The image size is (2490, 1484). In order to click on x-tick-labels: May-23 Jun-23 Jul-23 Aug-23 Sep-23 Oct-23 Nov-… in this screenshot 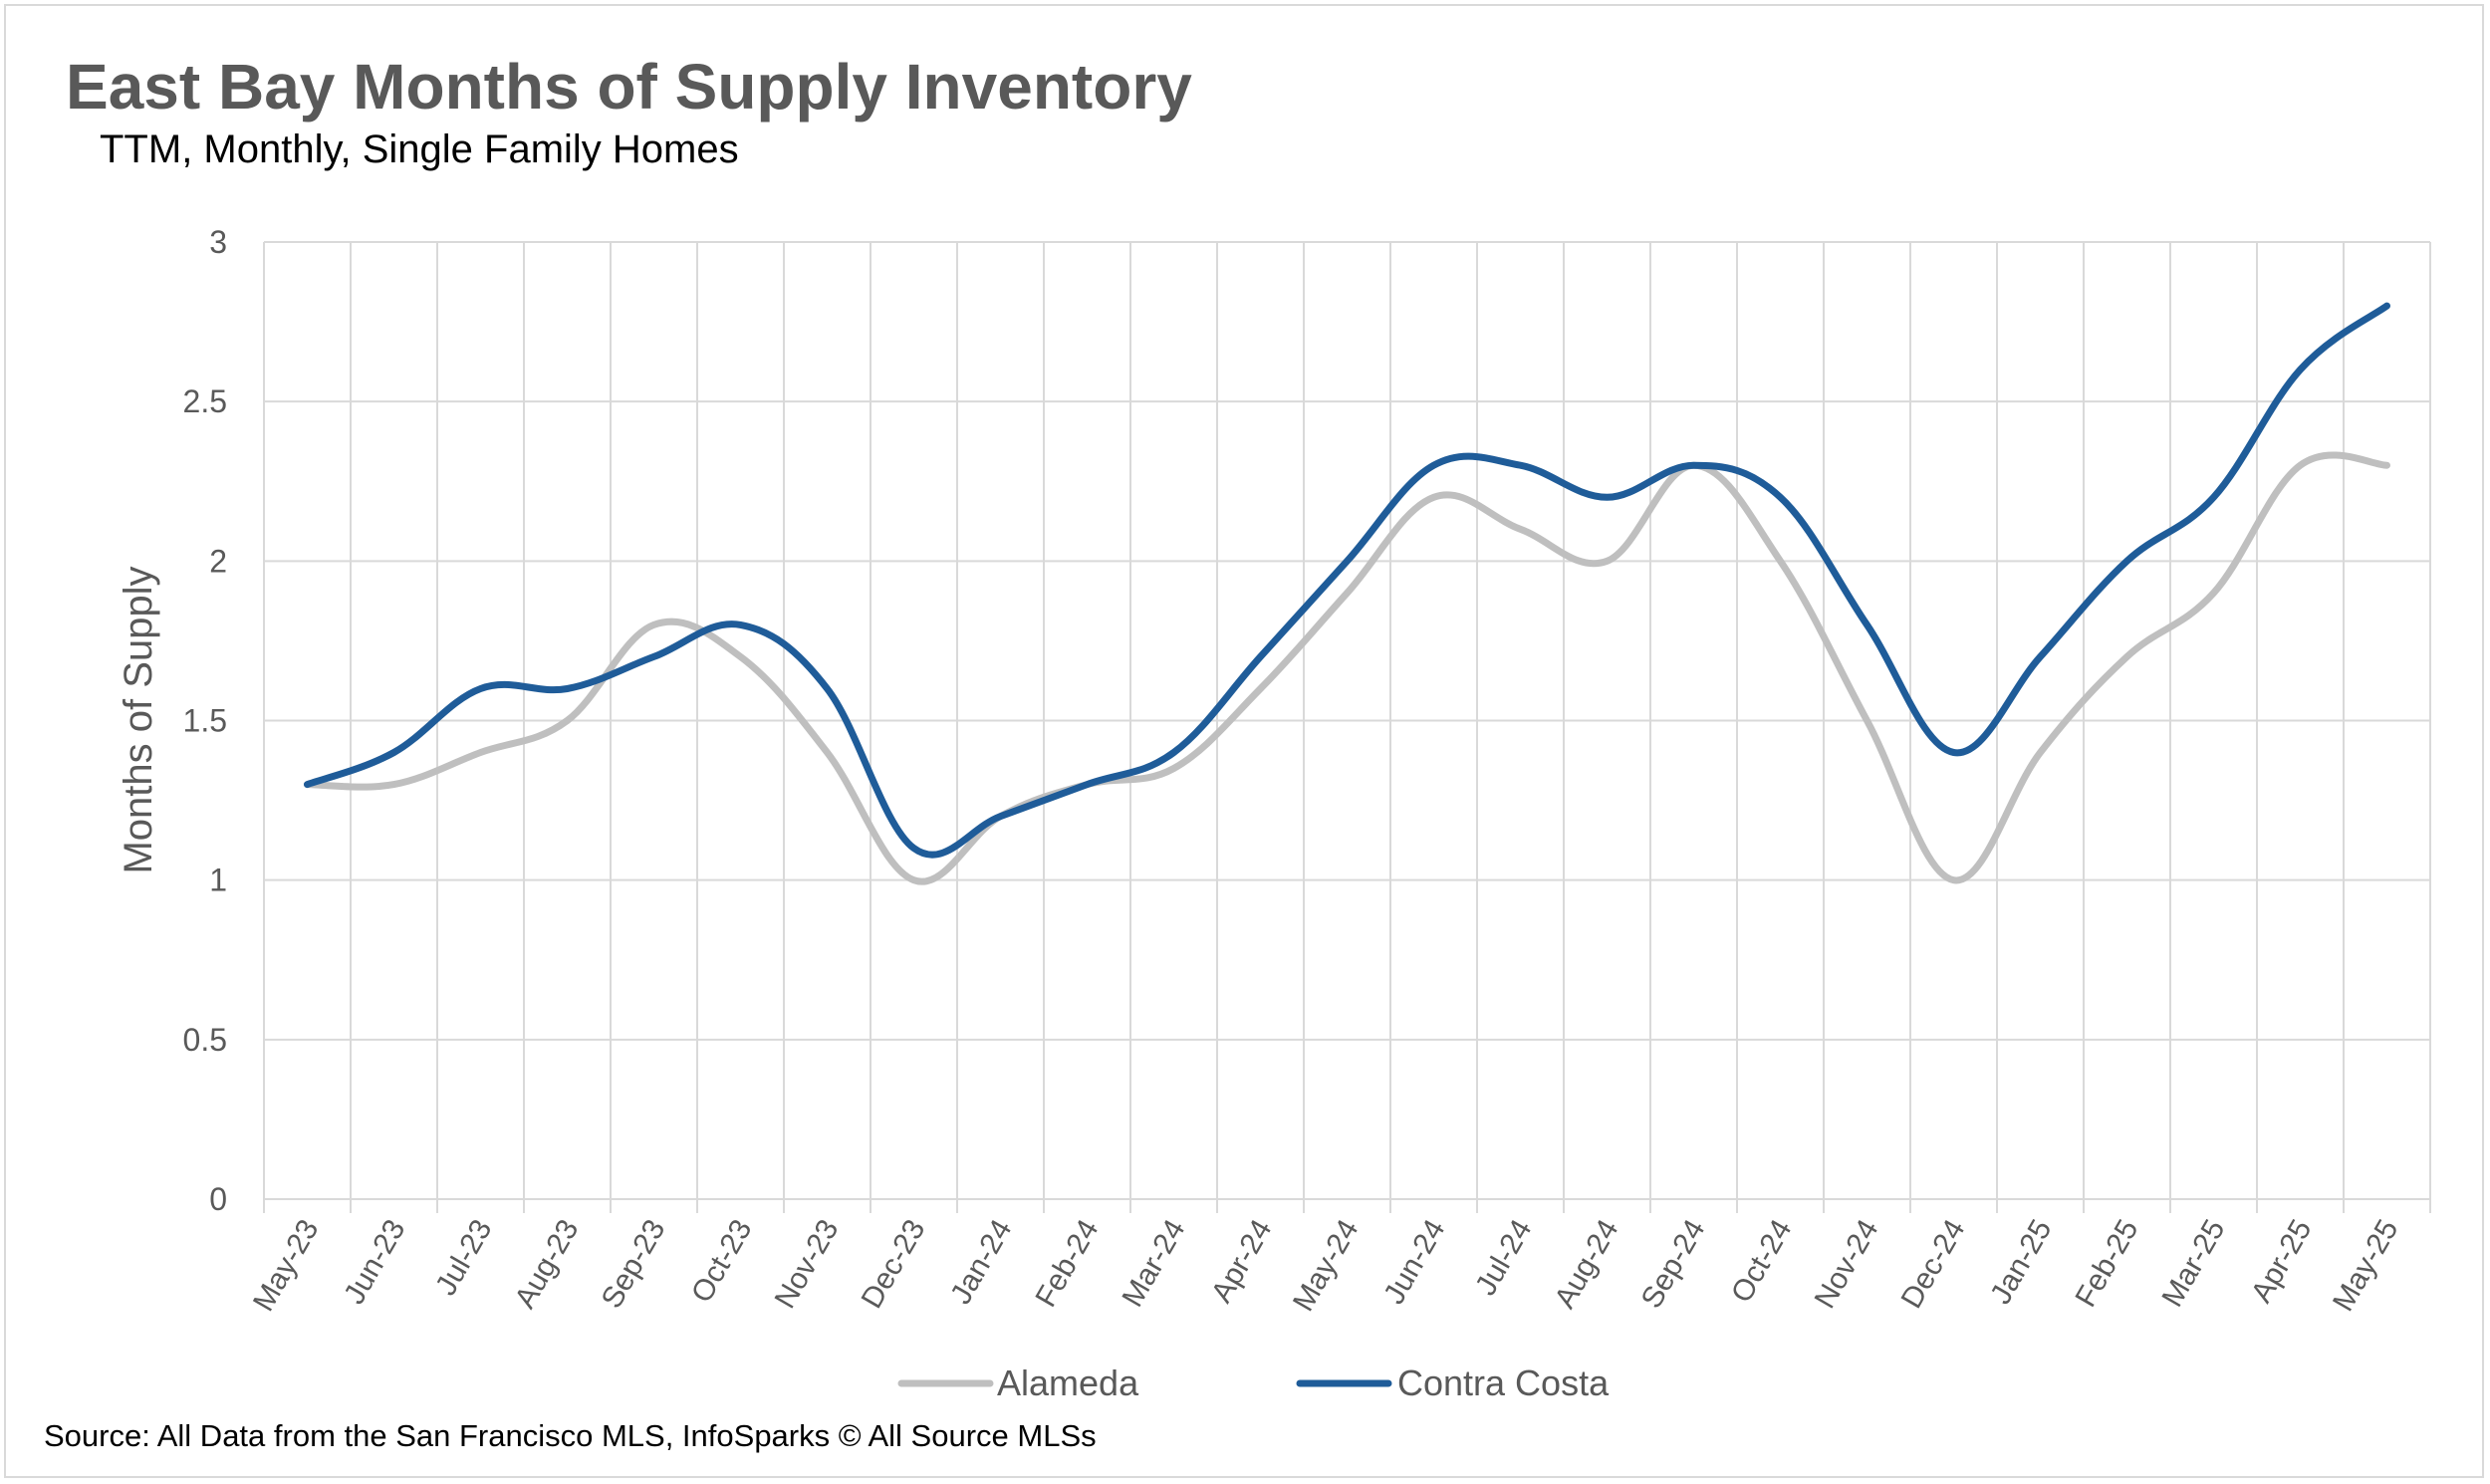, I will do `click(1326, 1265)`.